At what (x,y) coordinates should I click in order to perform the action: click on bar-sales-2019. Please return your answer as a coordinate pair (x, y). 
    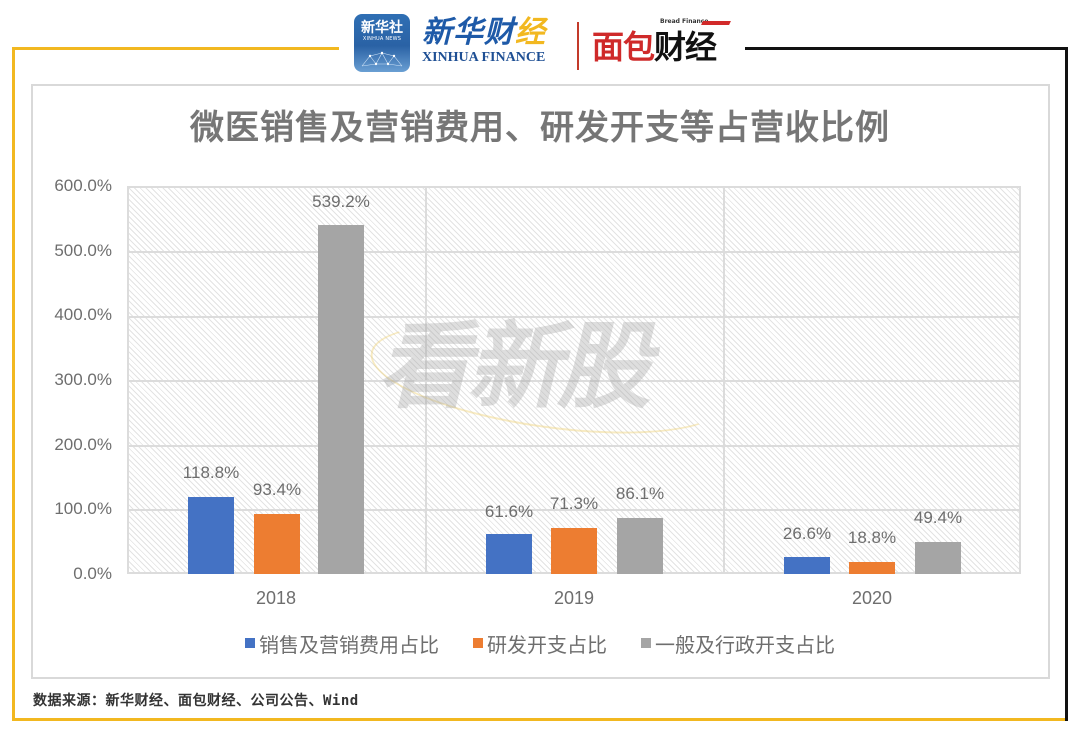
    Looking at the image, I should click on (509, 554).